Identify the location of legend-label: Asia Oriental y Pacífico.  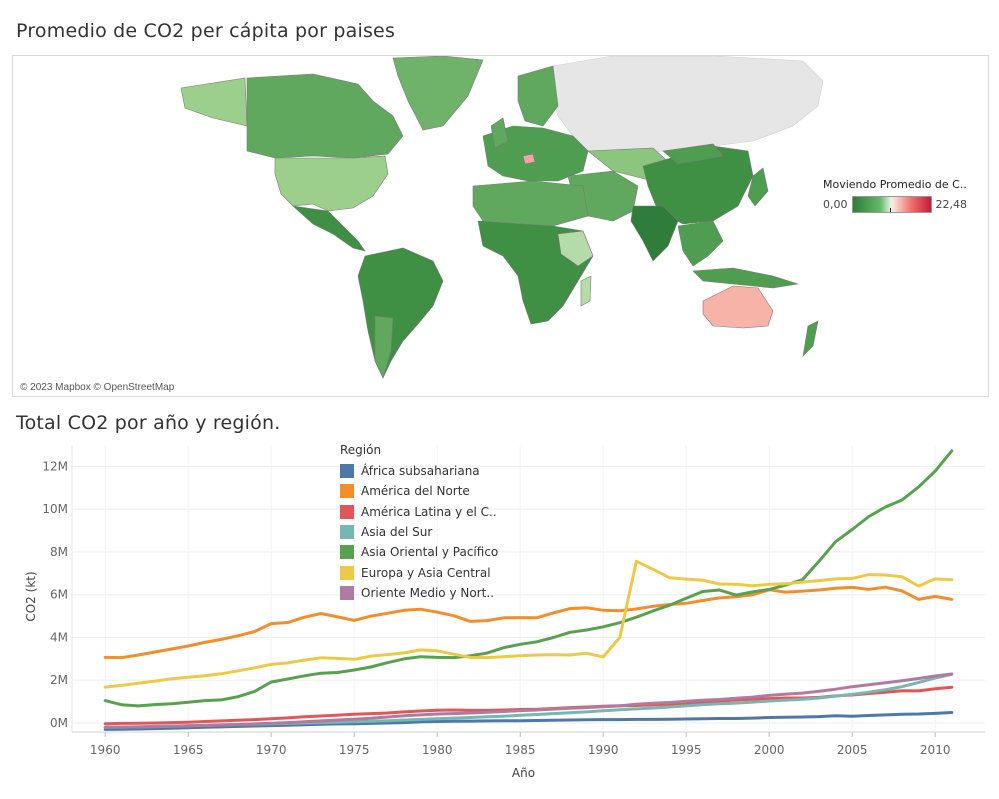
(430, 552).